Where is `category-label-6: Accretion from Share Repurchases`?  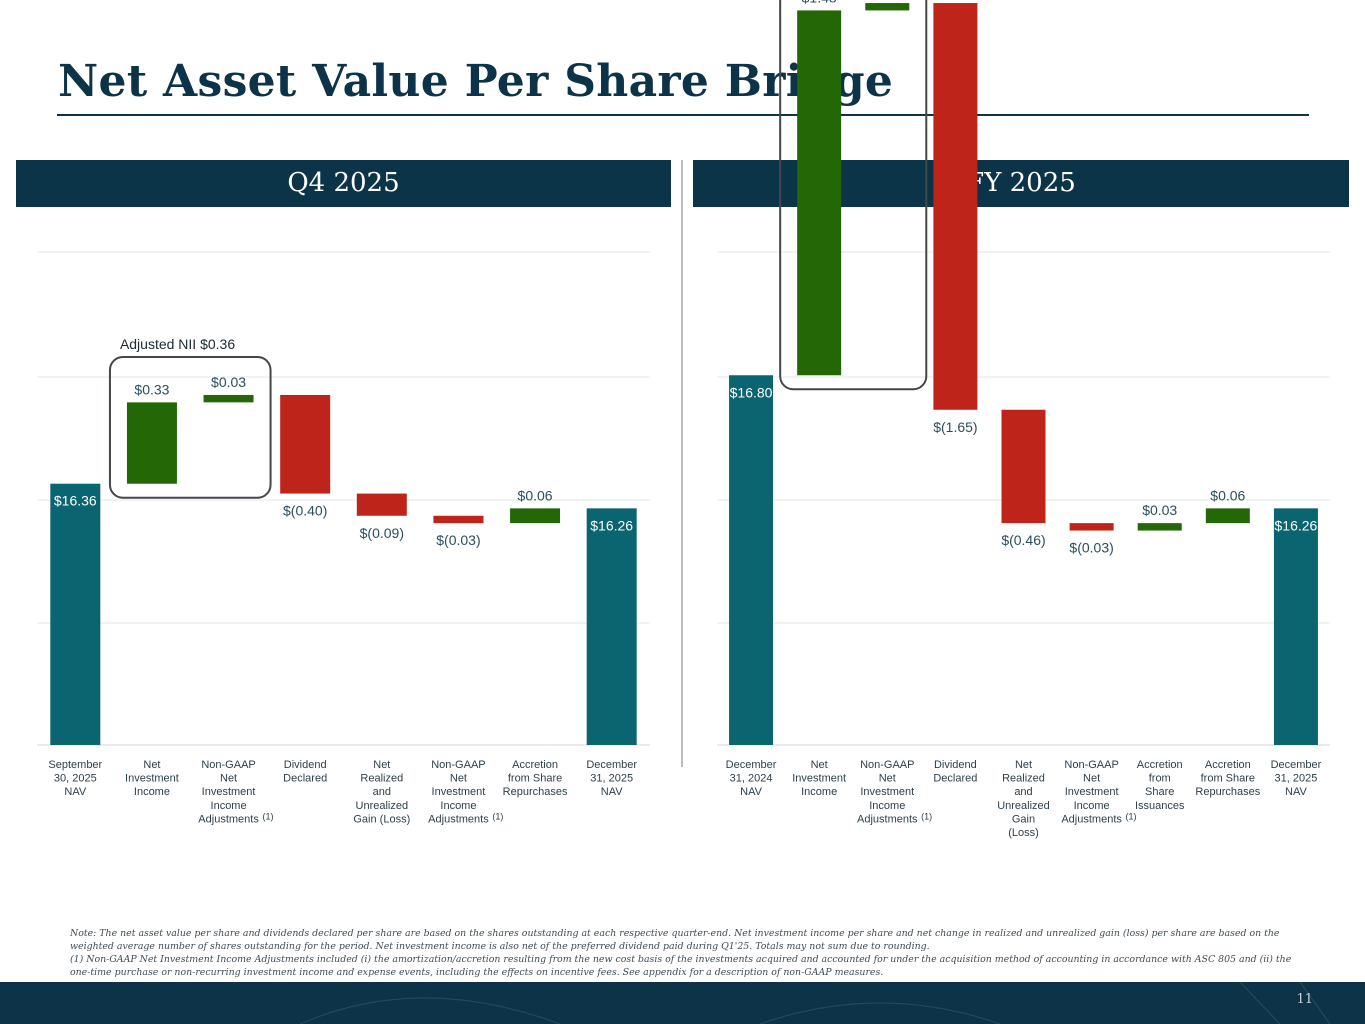 category-label-6: Accretion from Share Repurchases is located at coordinates (535, 778).